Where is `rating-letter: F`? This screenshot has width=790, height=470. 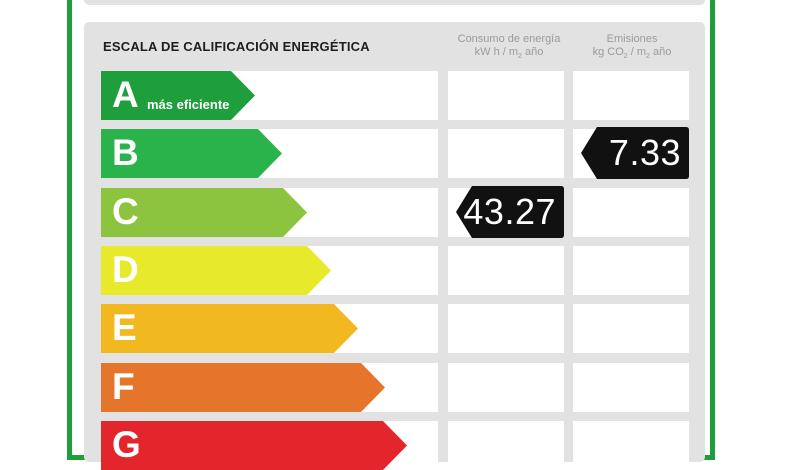 rating-letter: F is located at coordinates (123, 386).